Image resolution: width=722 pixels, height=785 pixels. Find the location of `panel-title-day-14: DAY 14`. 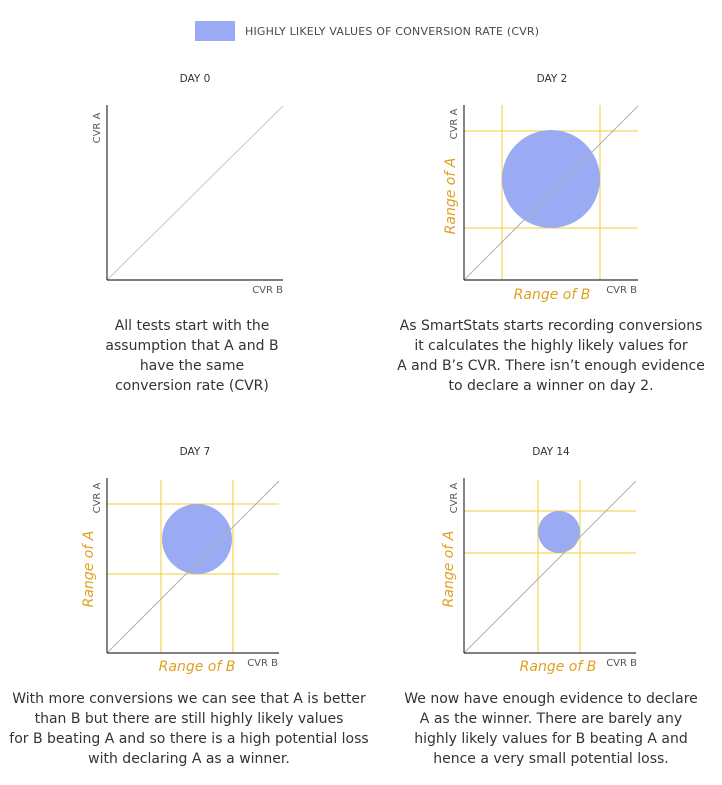

panel-title-day-14: DAY 14 is located at coordinates (551, 452).